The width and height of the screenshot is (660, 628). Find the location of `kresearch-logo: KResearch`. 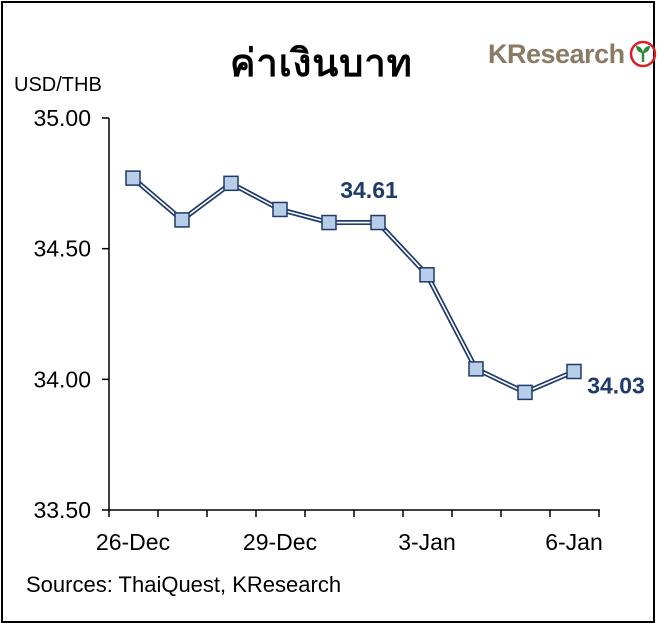

kresearch-logo: KResearch is located at coordinates (572, 54).